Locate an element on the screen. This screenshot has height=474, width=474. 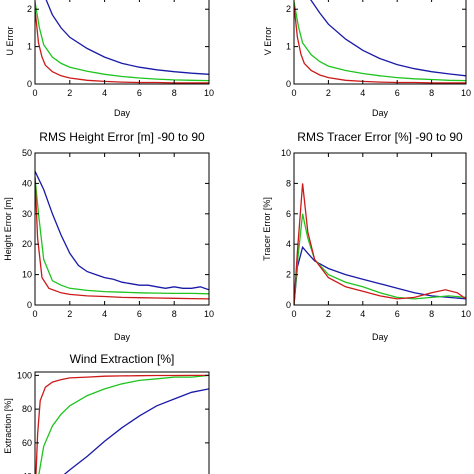
chart-wind-series-1-line is located at coordinates (123, 424).